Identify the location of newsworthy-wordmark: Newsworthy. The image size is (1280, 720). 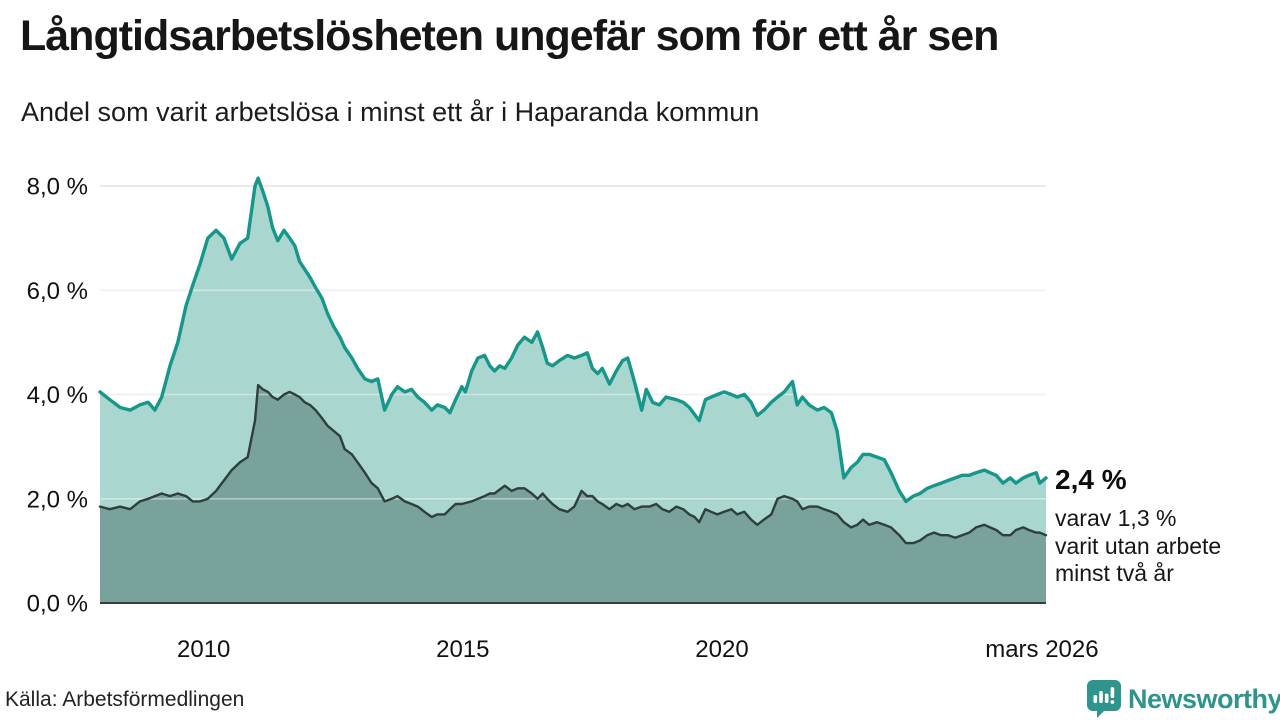
(1204, 698).